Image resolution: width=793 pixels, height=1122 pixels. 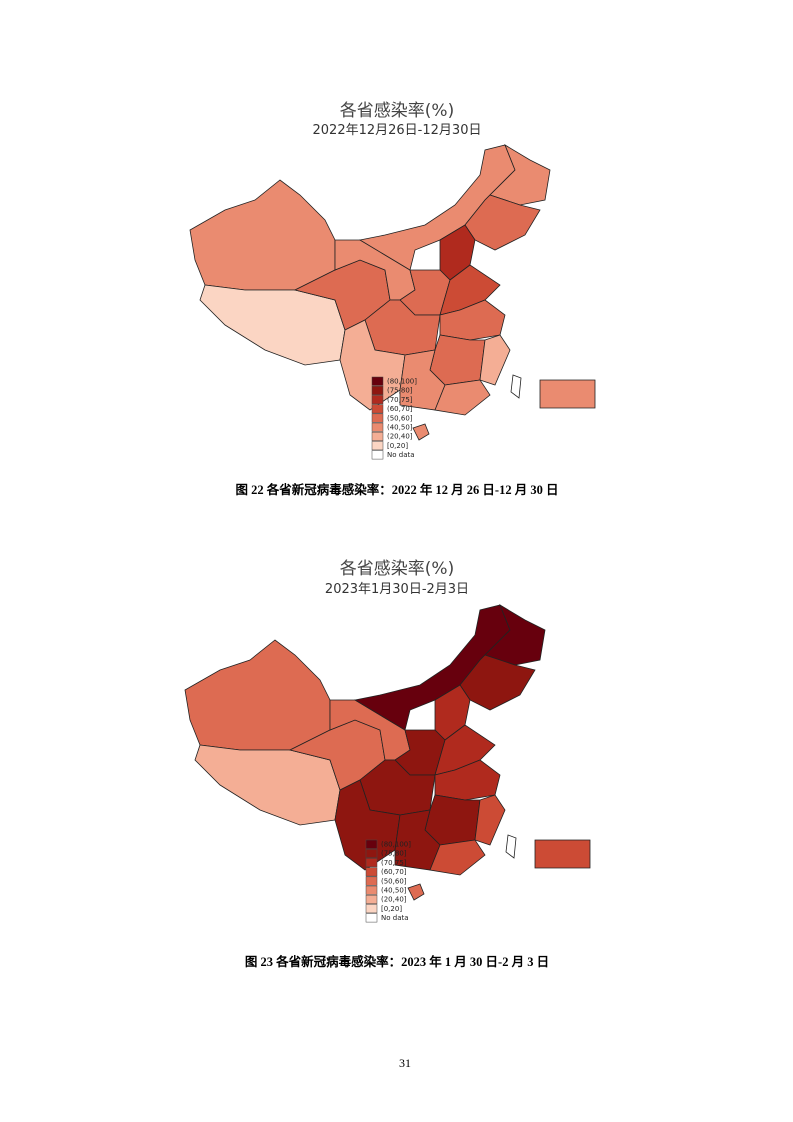 What do you see at coordinates (405, 1063) in the screenshot?
I see `page-number: 31` at bounding box center [405, 1063].